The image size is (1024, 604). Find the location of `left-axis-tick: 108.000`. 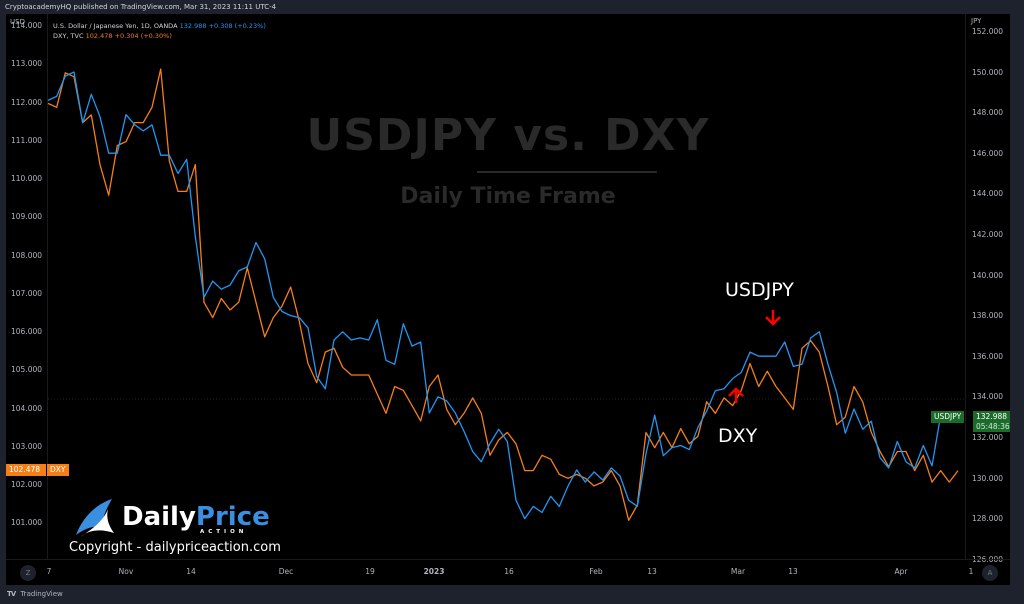

left-axis-tick: 108.000 is located at coordinates (27, 255).